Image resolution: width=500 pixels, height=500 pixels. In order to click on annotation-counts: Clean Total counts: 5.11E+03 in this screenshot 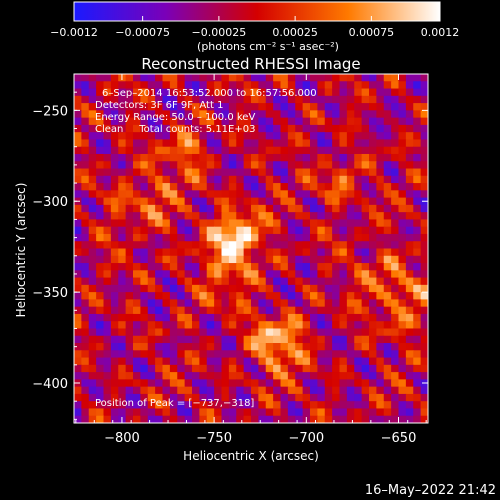, I will do `click(175, 129)`.